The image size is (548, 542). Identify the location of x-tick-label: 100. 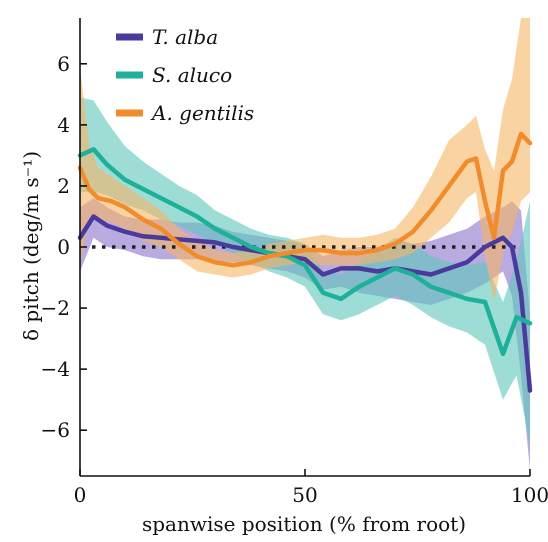
(529, 495).